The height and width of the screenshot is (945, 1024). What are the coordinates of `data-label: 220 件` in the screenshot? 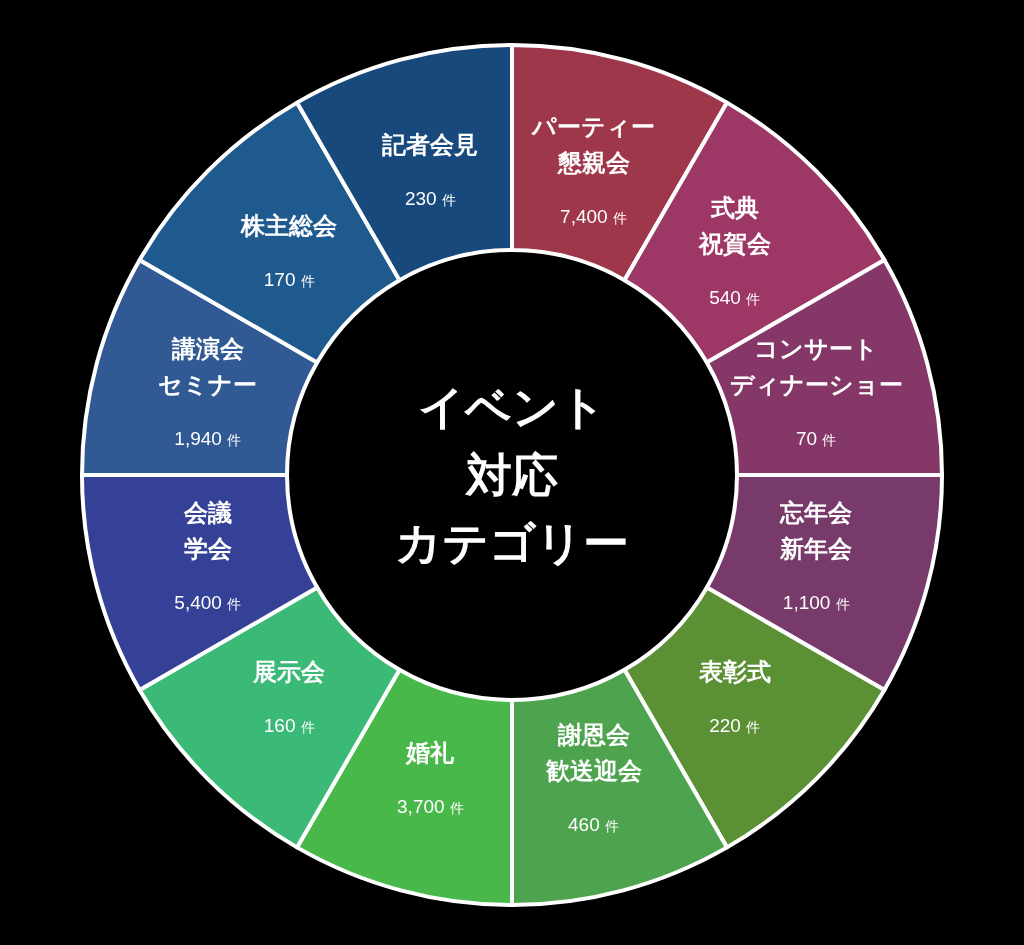 It's located at (735, 725).